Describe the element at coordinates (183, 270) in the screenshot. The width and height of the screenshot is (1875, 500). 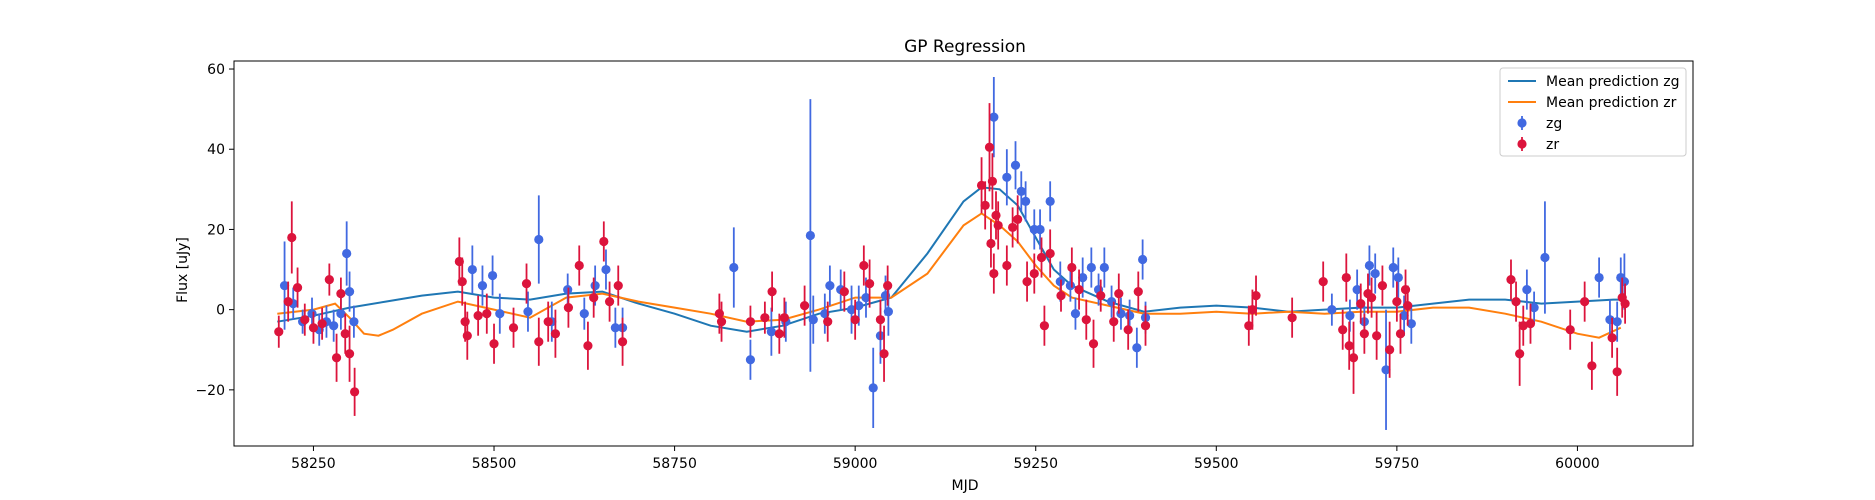
I see `y-axis-label: Flux [uJy]` at that location.